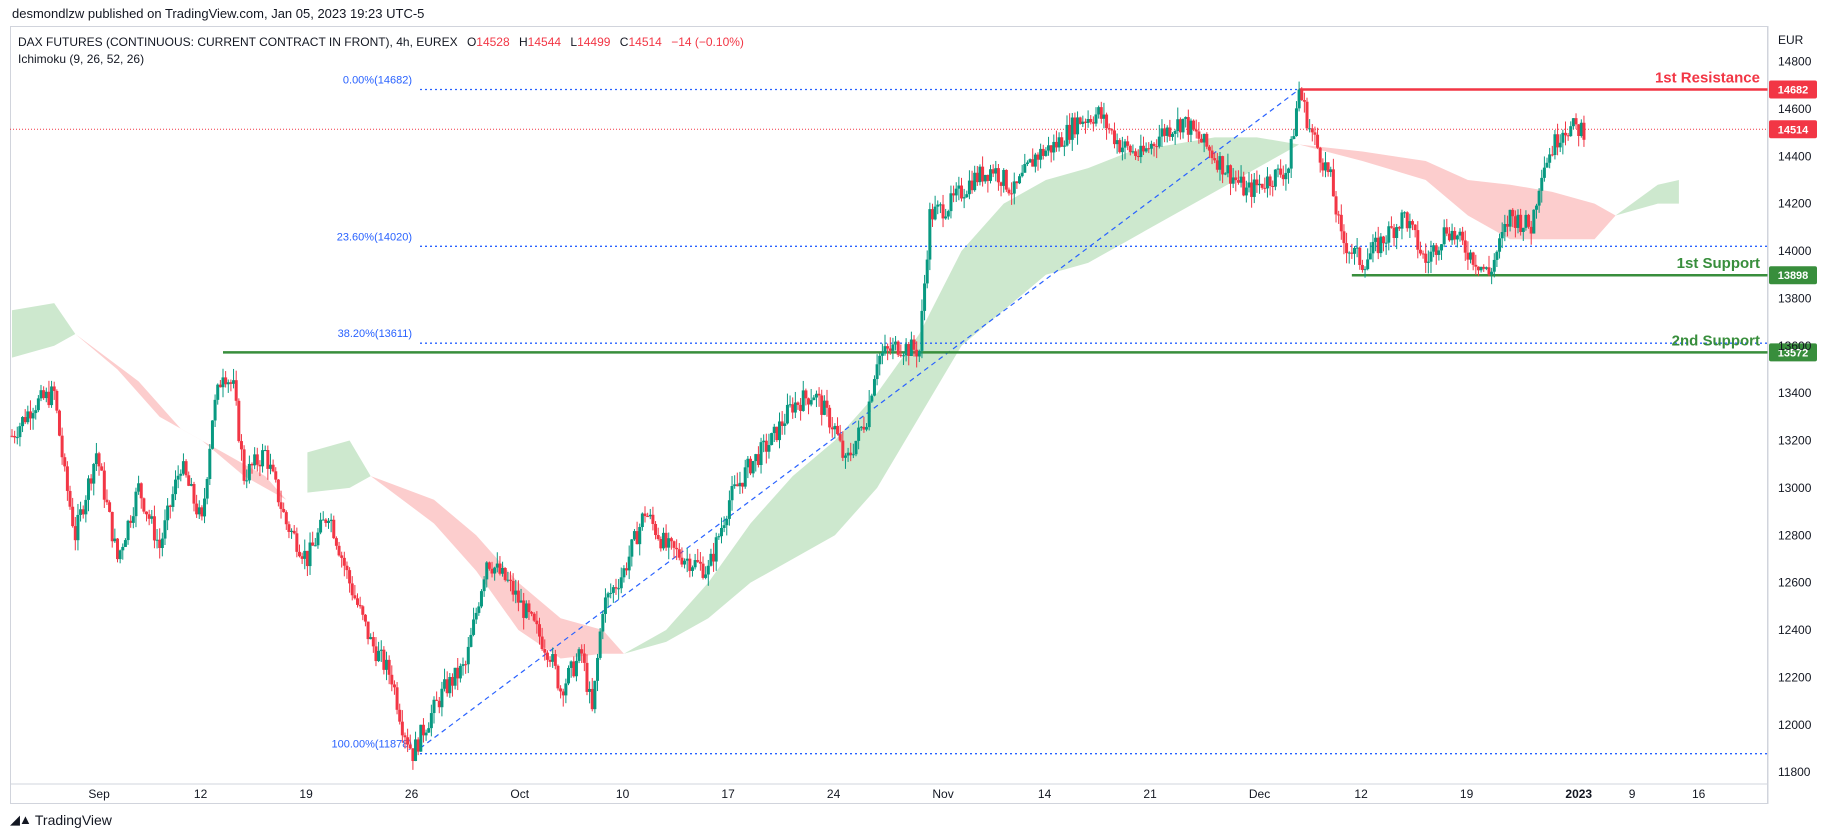 The image size is (1832, 840). I want to click on price-tick-label: 14800, so click(1795, 62).